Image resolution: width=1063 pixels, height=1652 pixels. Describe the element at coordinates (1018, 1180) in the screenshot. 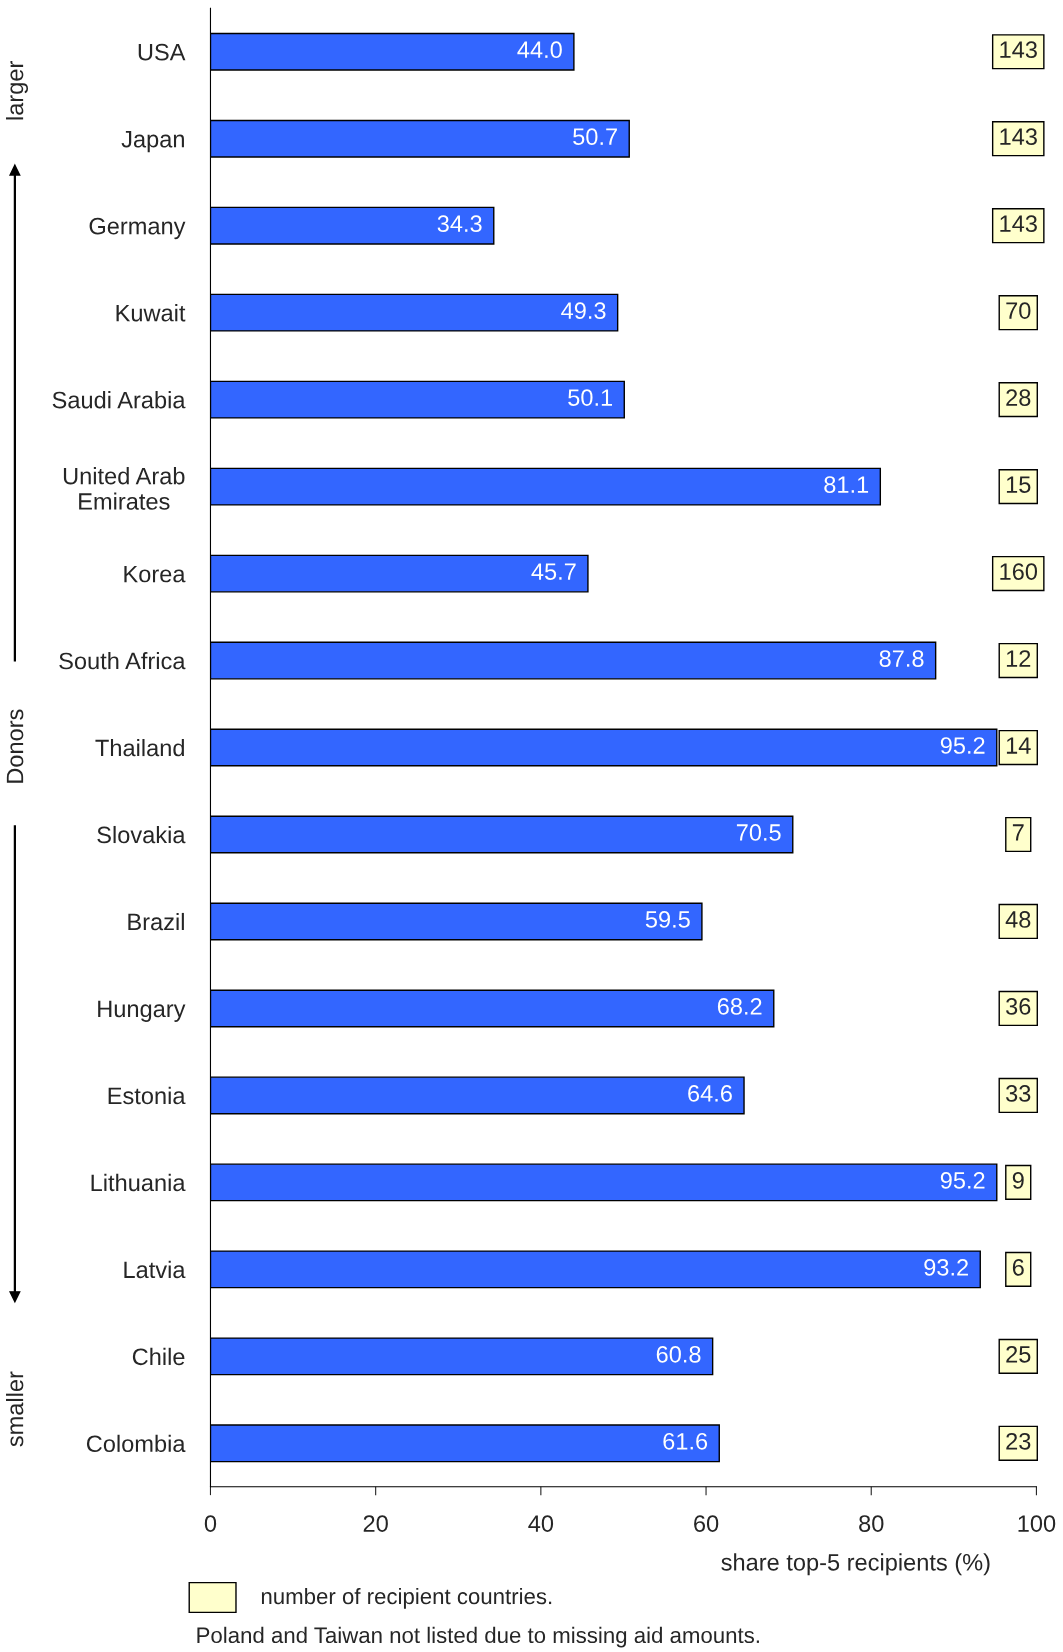

I see `annotation: 9` at that location.